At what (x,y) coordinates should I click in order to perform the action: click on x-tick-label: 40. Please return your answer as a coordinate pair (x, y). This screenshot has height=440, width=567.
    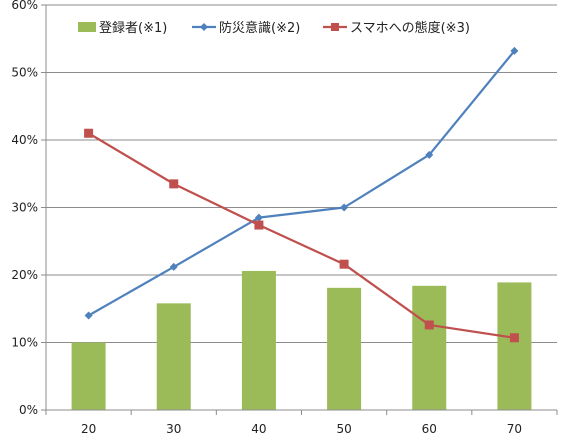
    Looking at the image, I should click on (258, 429).